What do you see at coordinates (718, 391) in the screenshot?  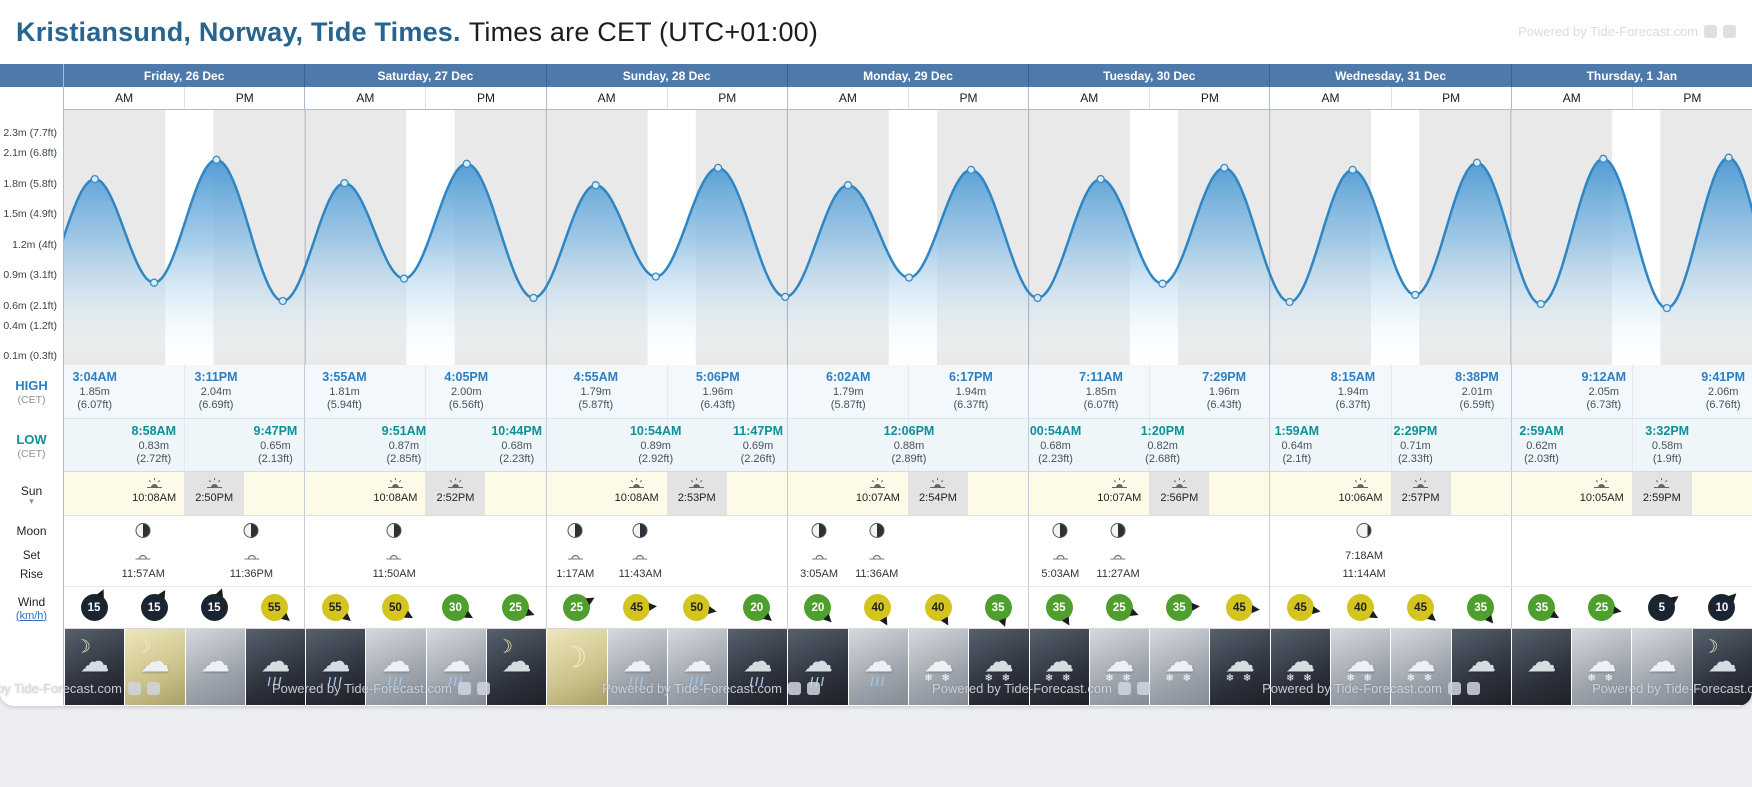 I see `tide-height-m: 1.96m` at bounding box center [718, 391].